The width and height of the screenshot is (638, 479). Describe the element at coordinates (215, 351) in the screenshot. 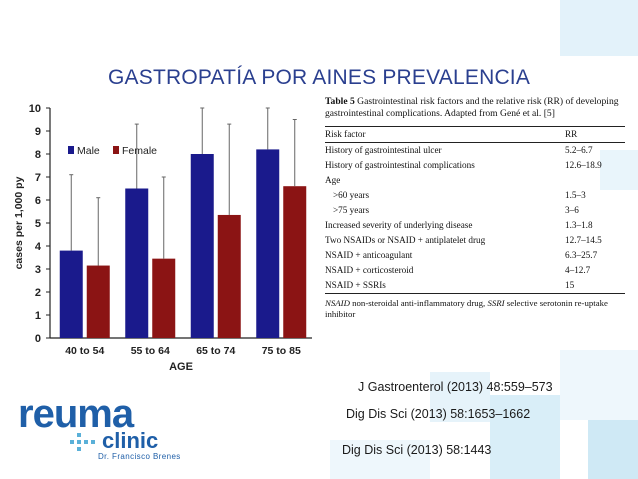

I see `x-tick-label: 65 to 74` at that location.